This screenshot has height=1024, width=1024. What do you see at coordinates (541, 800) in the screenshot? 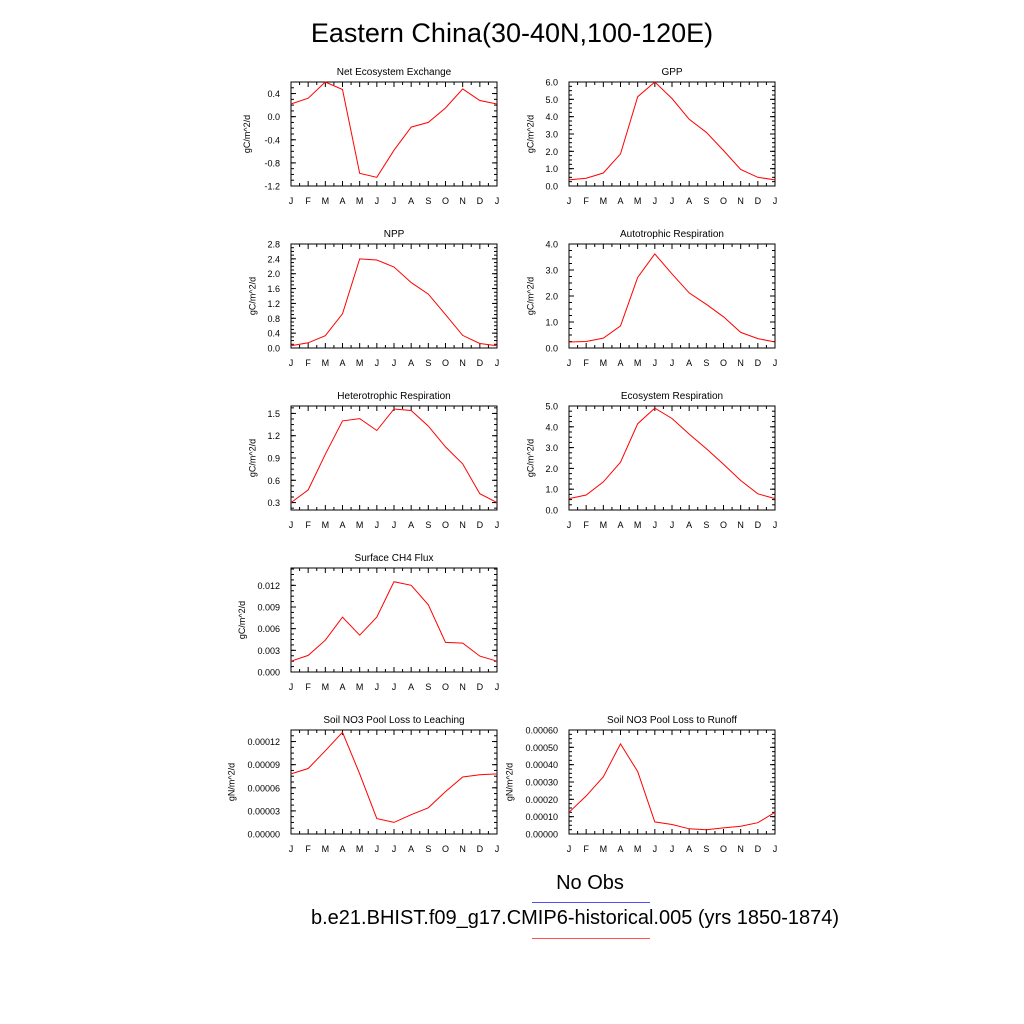
I see `y-tick-label: 0.00020` at bounding box center [541, 800].